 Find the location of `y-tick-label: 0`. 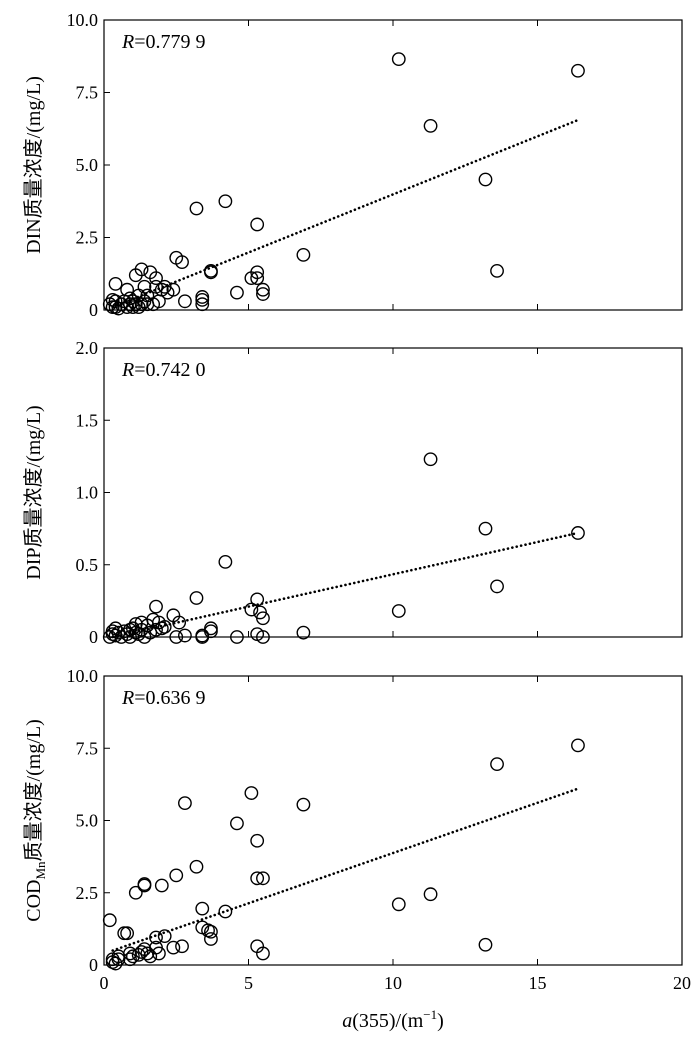

y-tick-label: 0 is located at coordinates (93, 965).